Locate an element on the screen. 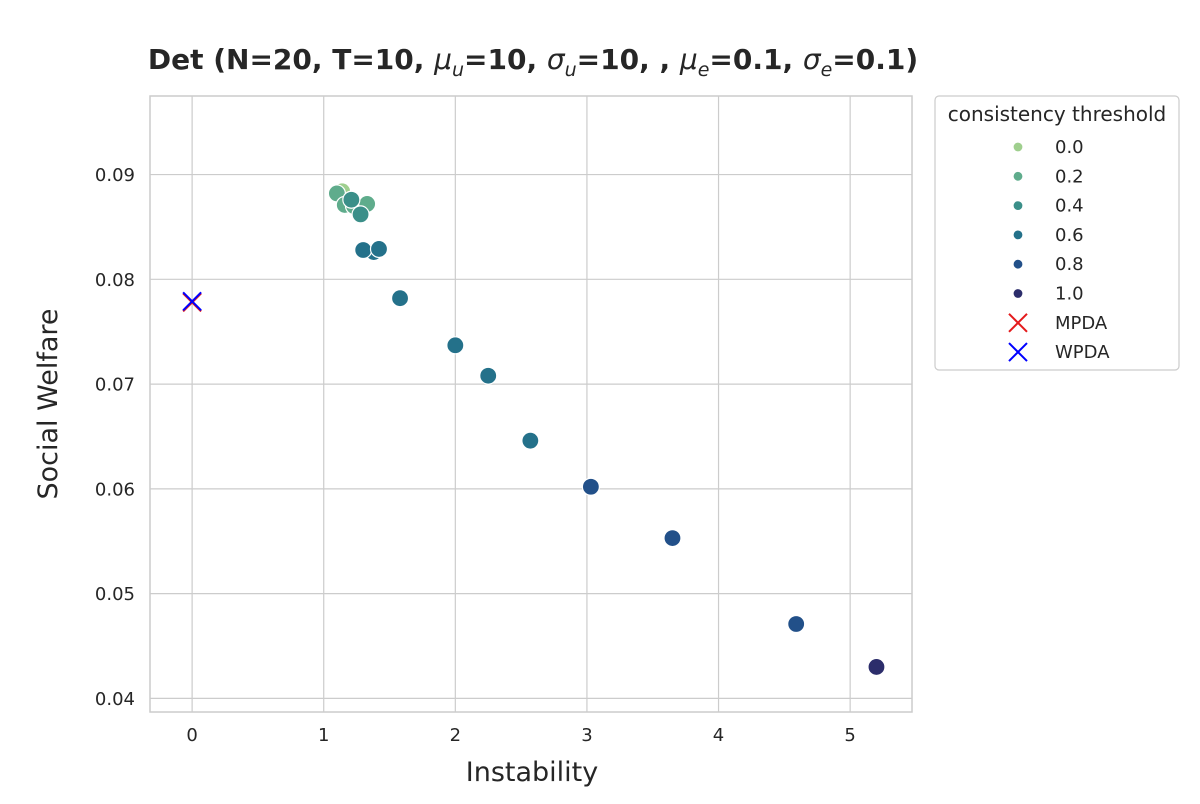  legend-entry: 1.0 is located at coordinates (1048, 294).